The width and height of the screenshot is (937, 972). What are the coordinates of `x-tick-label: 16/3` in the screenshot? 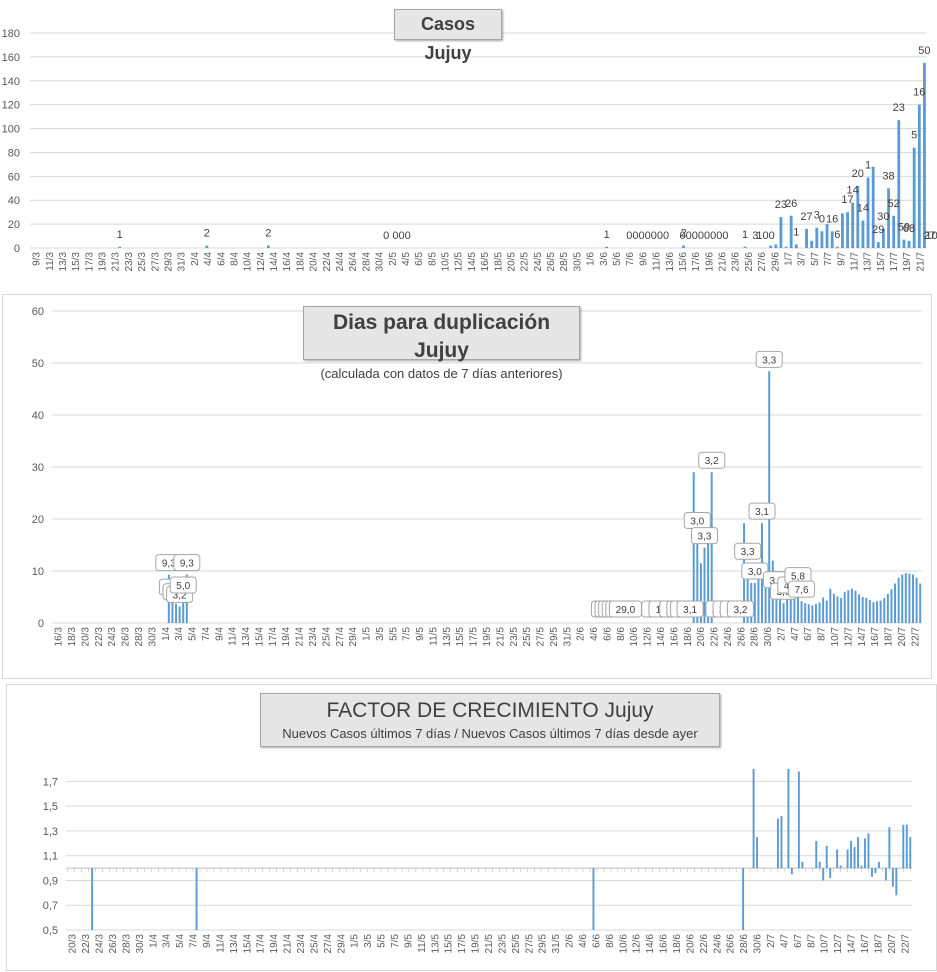 It's located at (59, 637).